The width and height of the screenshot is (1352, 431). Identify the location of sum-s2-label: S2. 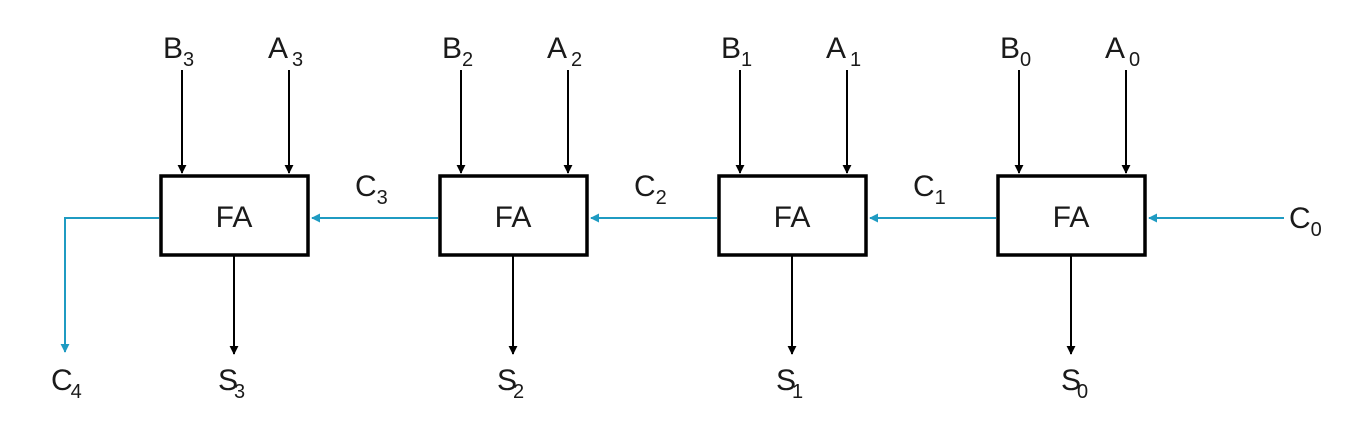
(510, 383).